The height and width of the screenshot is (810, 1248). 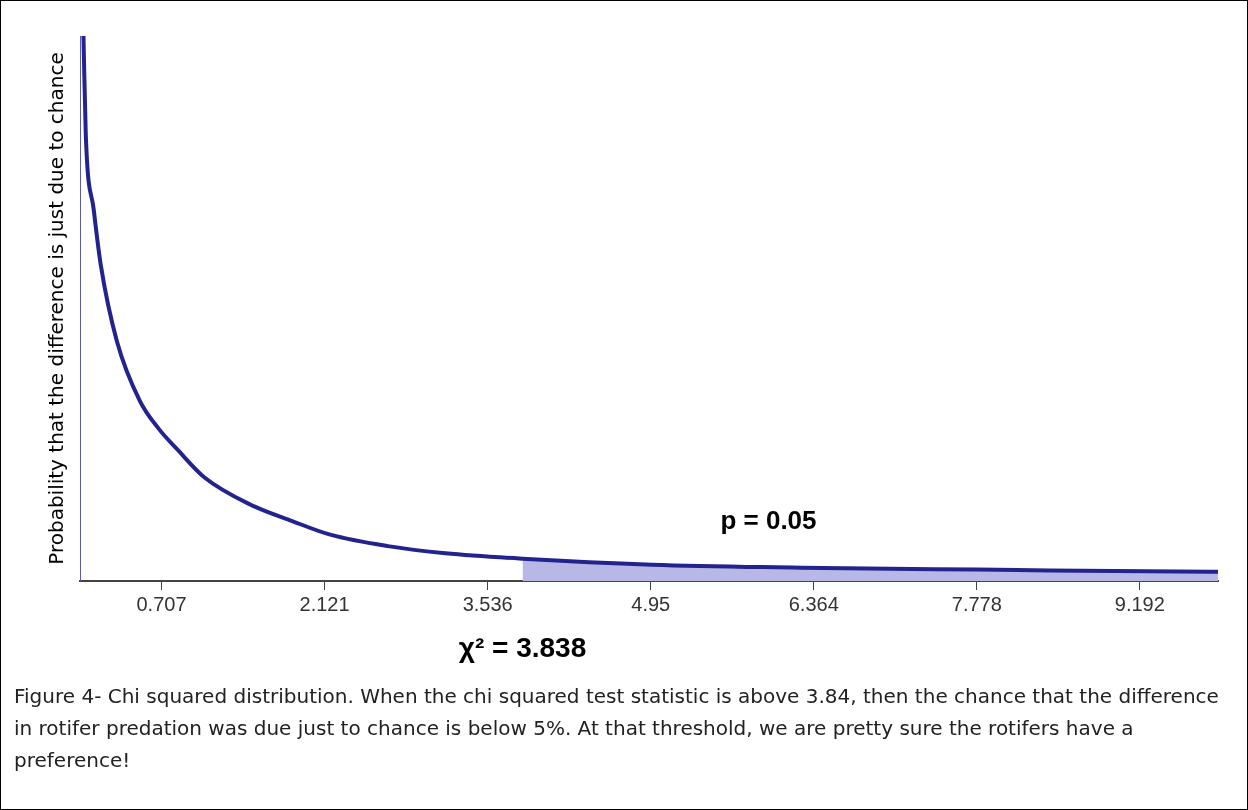 I want to click on x-tick-label: 2.121, so click(x=324, y=603).